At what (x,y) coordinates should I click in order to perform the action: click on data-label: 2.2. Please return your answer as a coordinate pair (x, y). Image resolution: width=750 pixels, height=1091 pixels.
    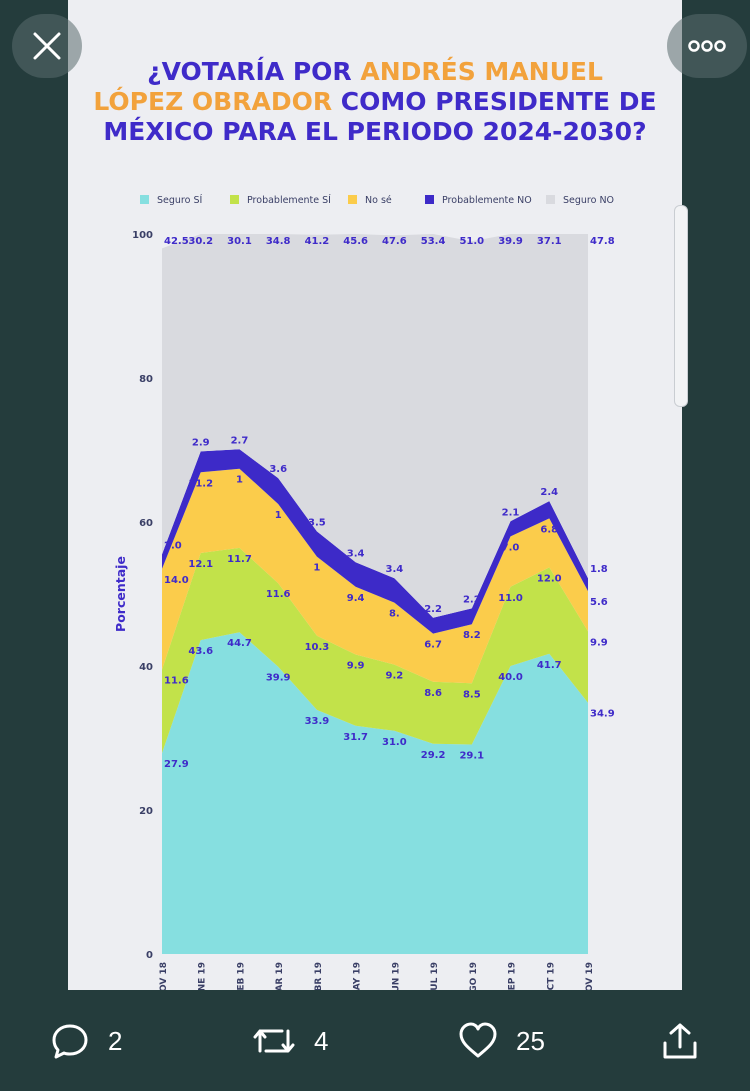
    Looking at the image, I should click on (433, 609).